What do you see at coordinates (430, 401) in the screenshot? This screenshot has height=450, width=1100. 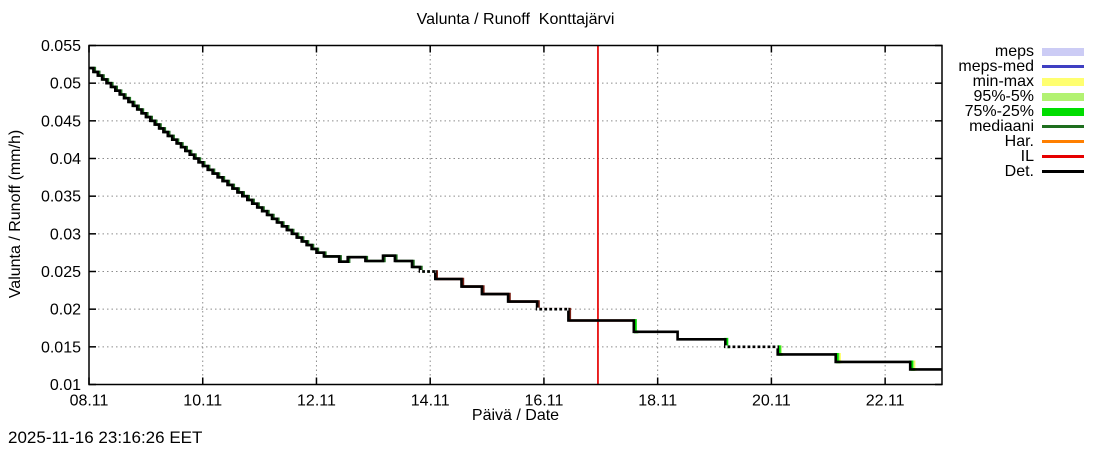 I see `x-tick-label: 14.11` at bounding box center [430, 401].